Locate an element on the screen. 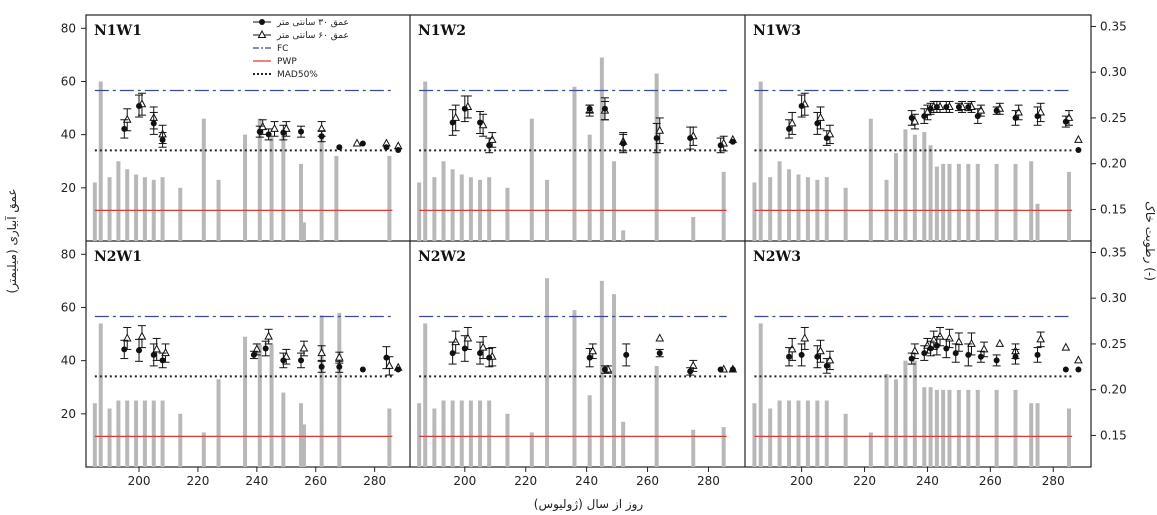  panel-title: N1W1 is located at coordinates (118, 31).